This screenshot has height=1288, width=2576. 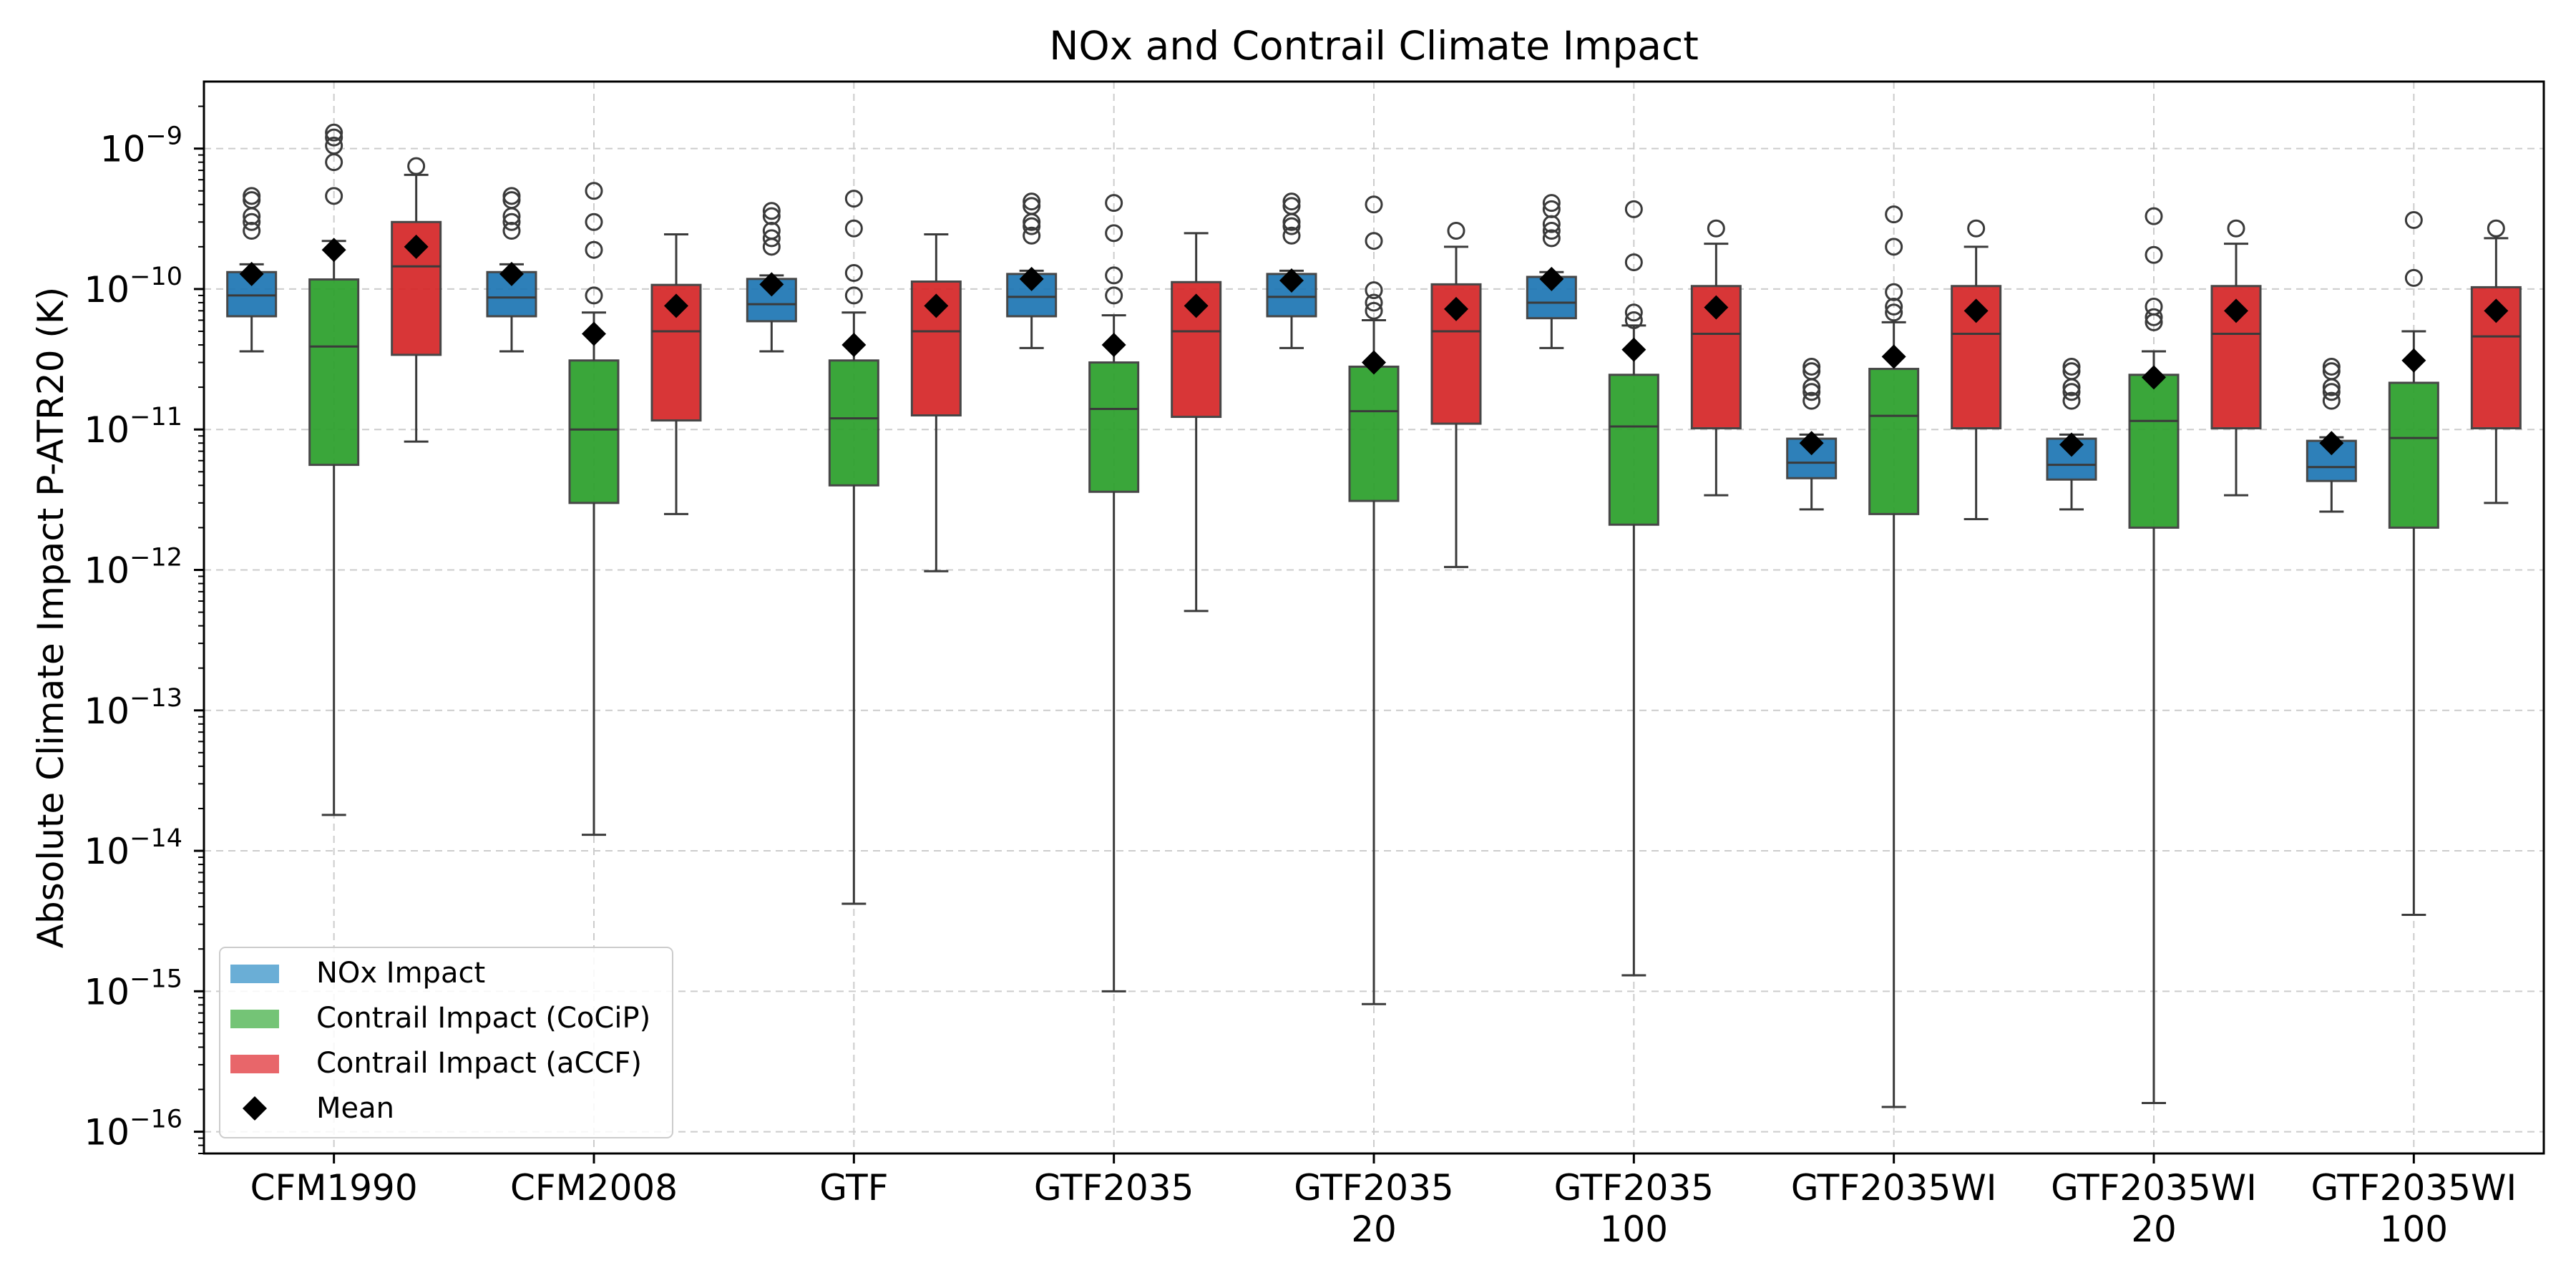 What do you see at coordinates (255, 1108) in the screenshot?
I see `legend-mean-marker` at bounding box center [255, 1108].